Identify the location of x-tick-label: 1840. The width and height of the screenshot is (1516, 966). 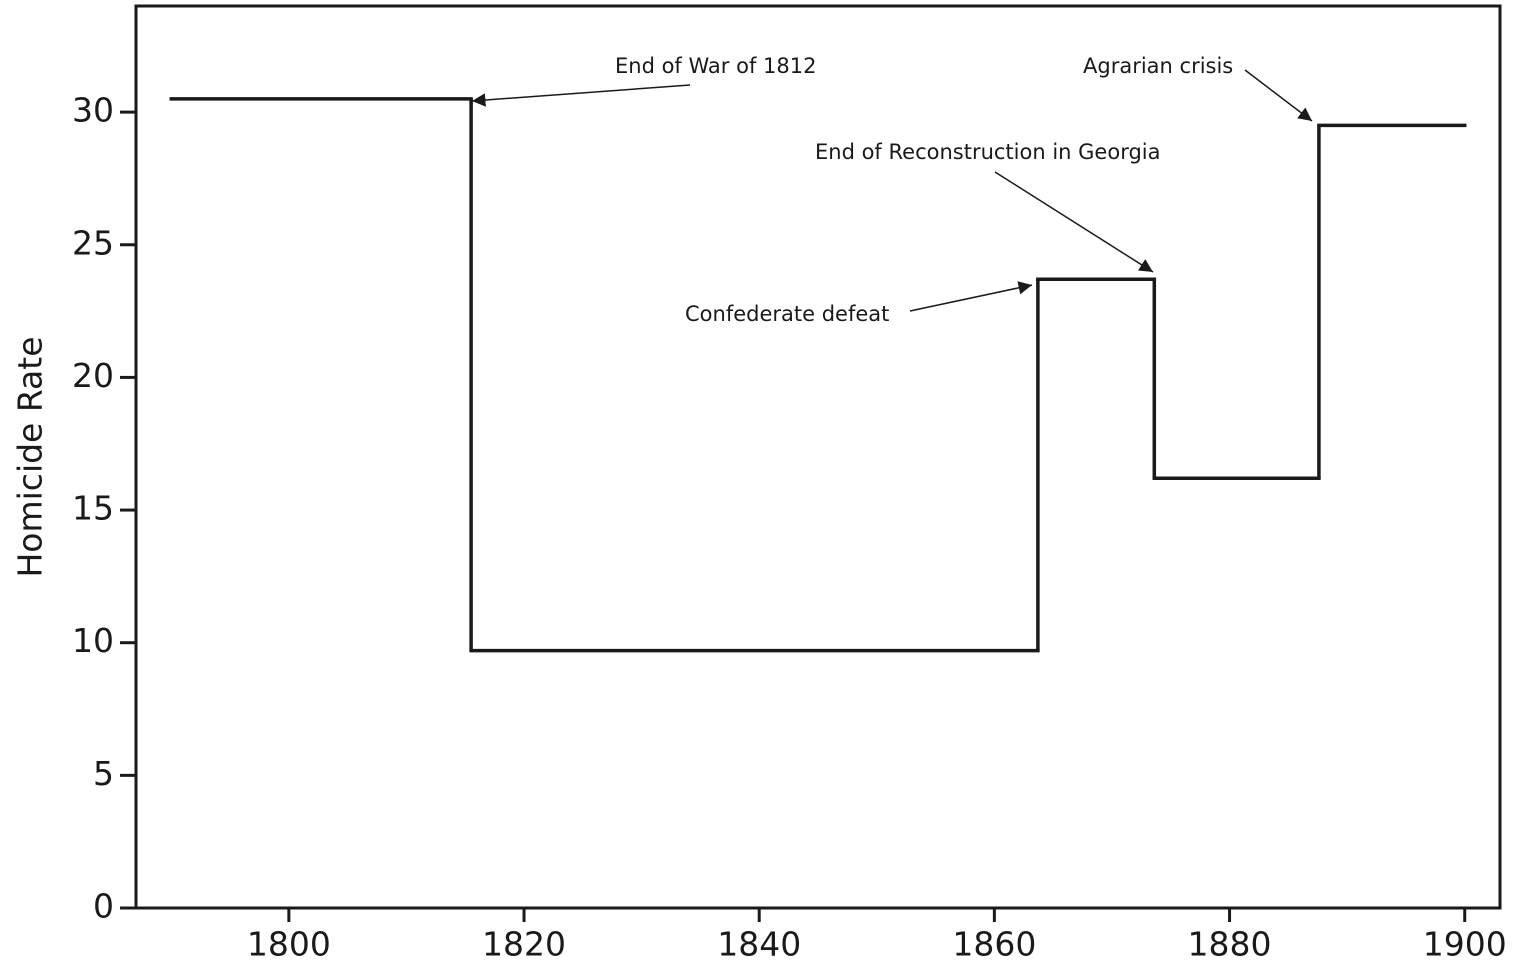
(759, 944).